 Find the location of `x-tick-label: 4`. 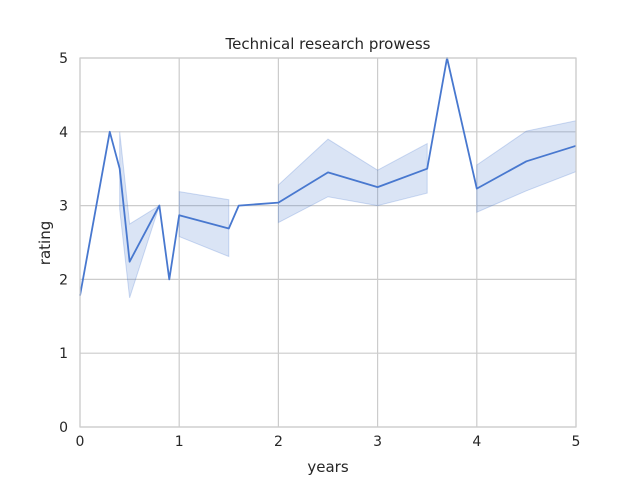

x-tick-label: 4 is located at coordinates (476, 442).